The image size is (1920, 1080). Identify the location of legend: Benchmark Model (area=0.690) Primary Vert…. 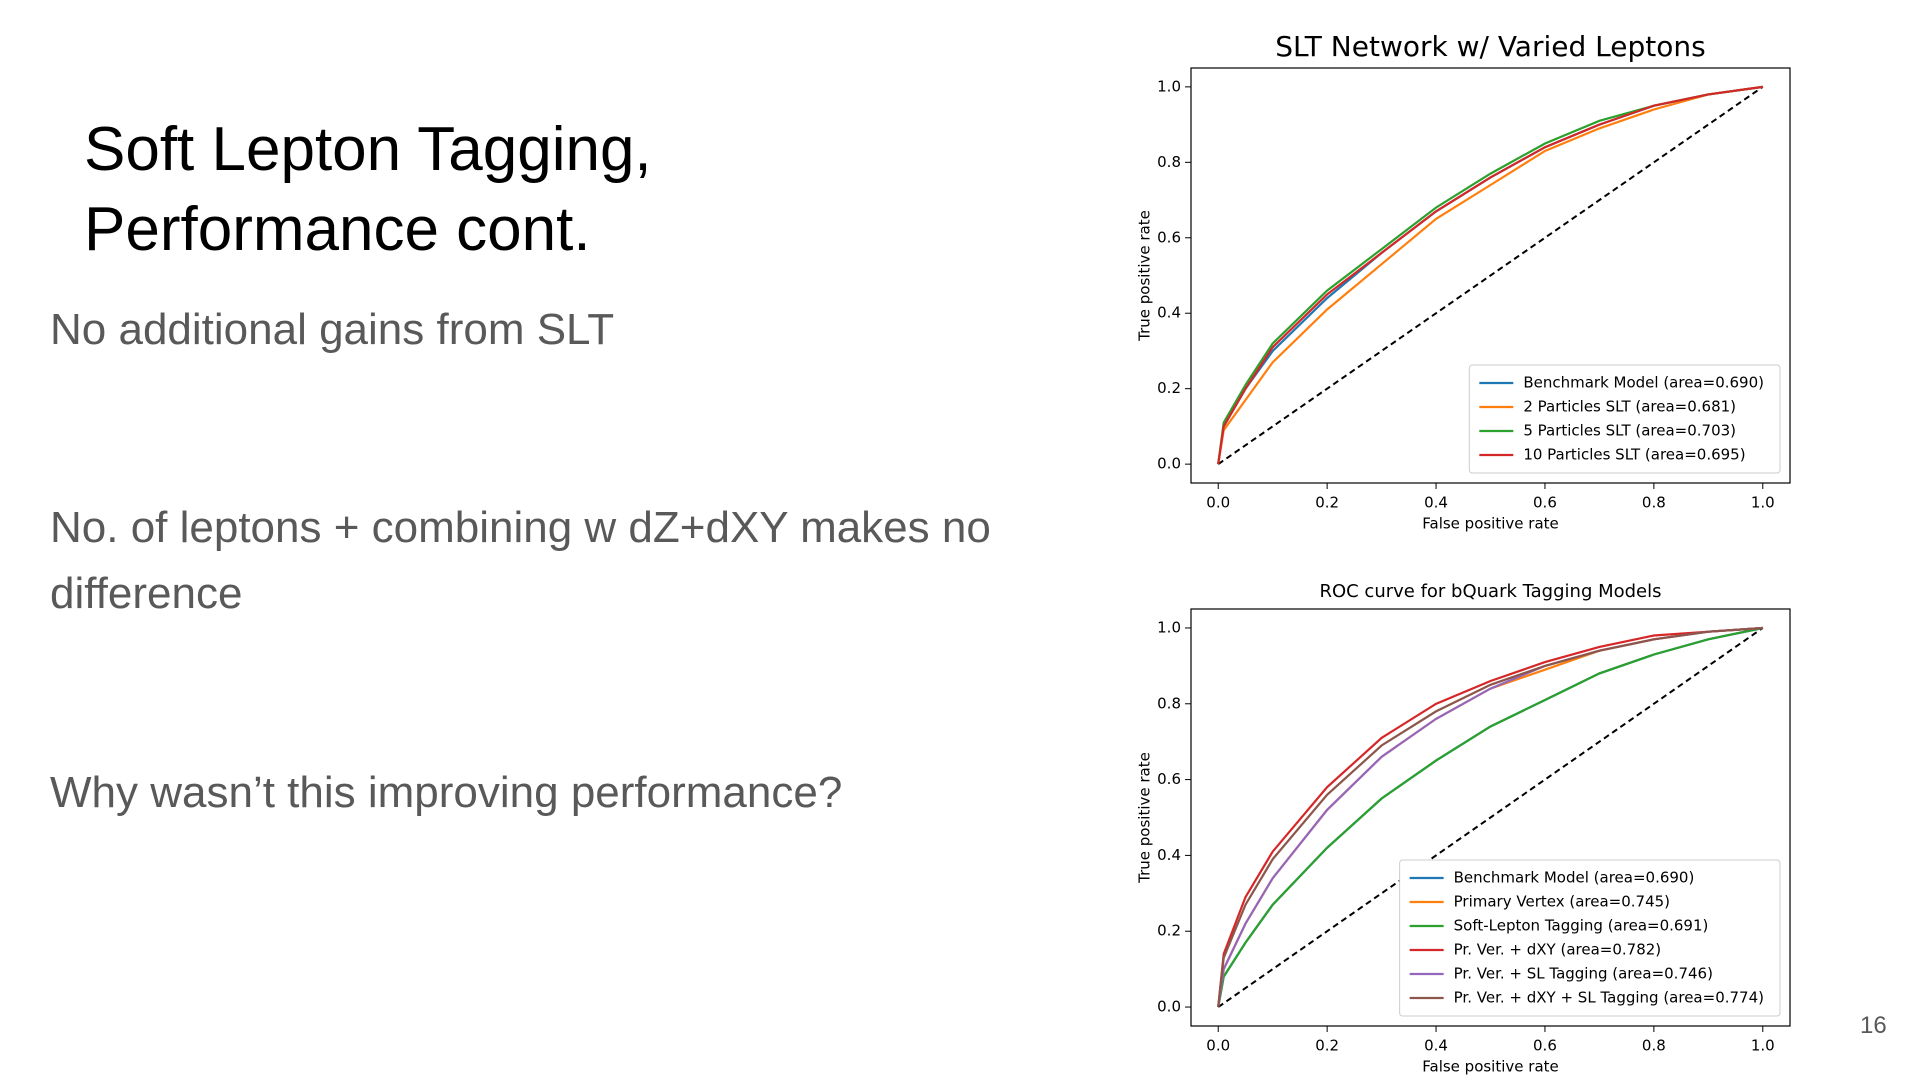
(1590, 938).